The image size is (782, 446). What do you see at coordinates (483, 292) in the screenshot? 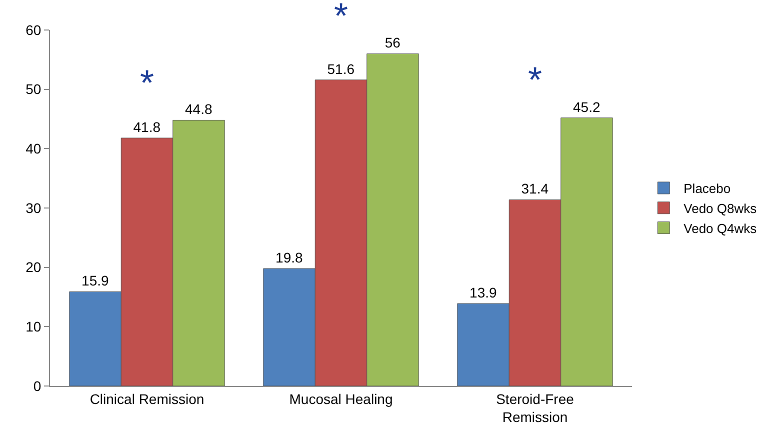
I see `data-label: 13.9` at bounding box center [483, 292].